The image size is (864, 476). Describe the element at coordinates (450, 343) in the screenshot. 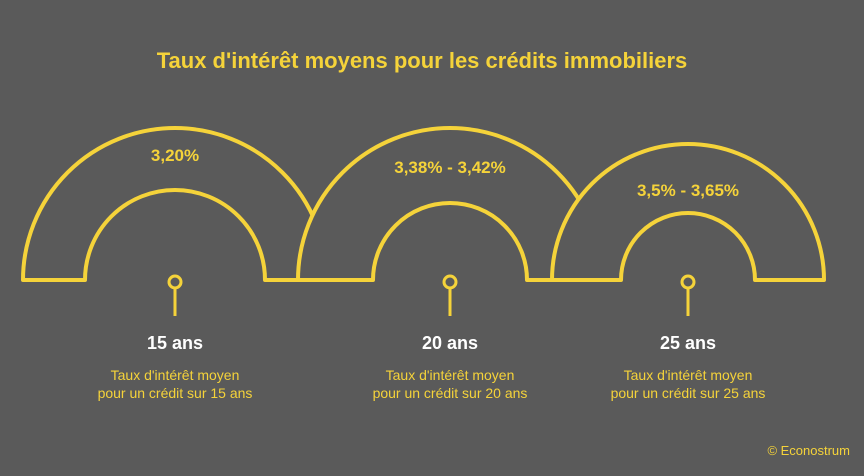

I see `duration-label: 20 ans` at that location.